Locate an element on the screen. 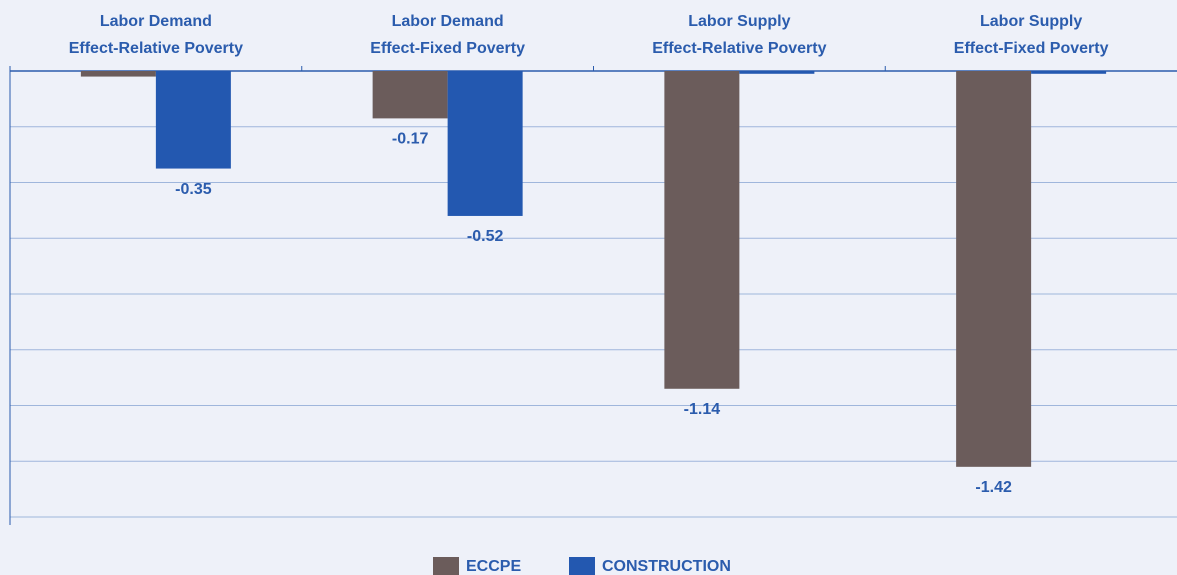  data-label: -1.14 is located at coordinates (702, 409).